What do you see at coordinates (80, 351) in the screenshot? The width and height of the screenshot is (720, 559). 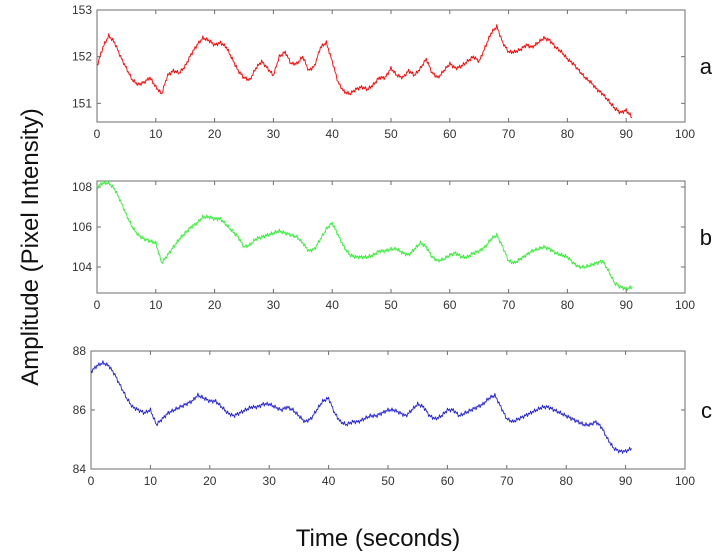 I see `y-tick-label-c-88: 88` at bounding box center [80, 351].